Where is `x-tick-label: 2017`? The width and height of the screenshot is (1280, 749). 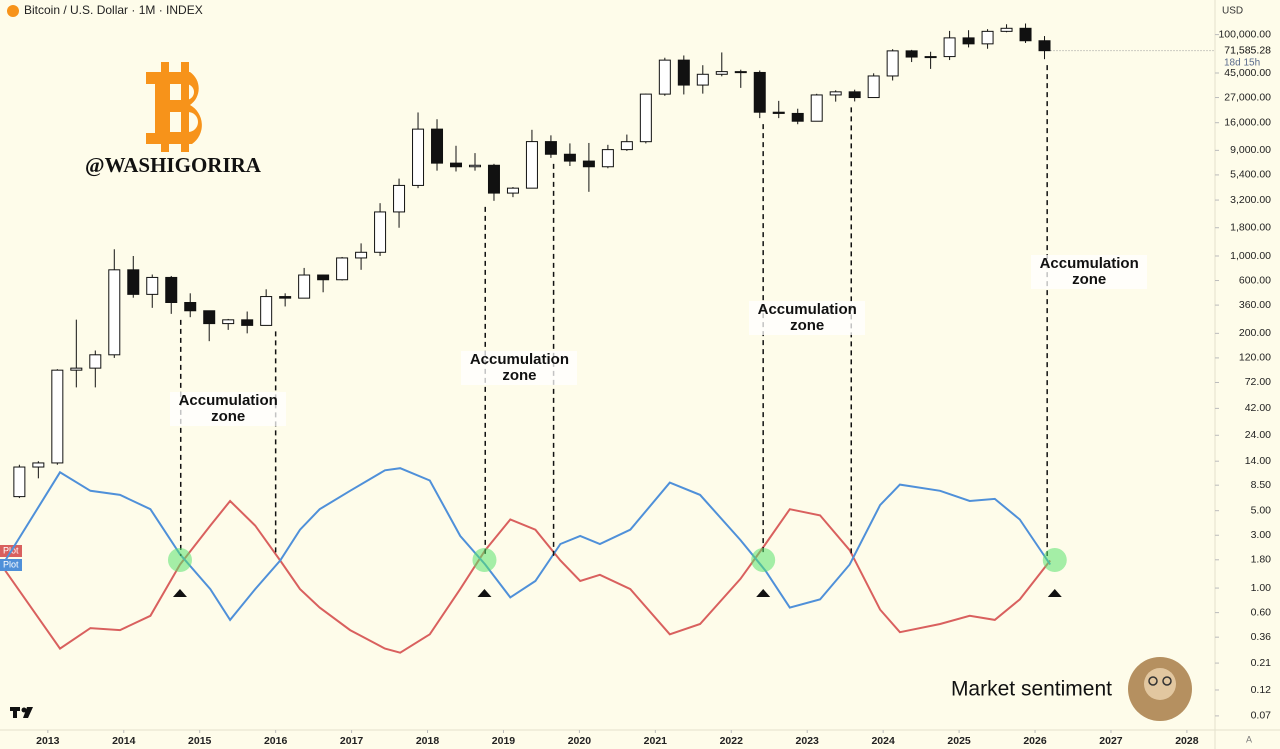
x-tick-label: 2017 is located at coordinates (352, 741).